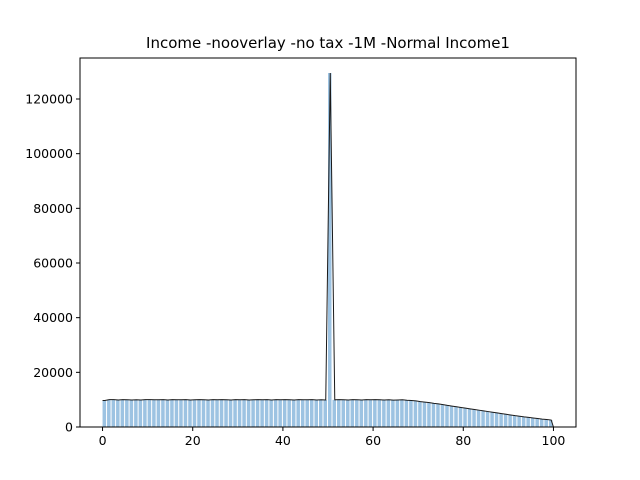 The image size is (640, 480). I want to click on x-tick-label: 80, so click(463, 440).